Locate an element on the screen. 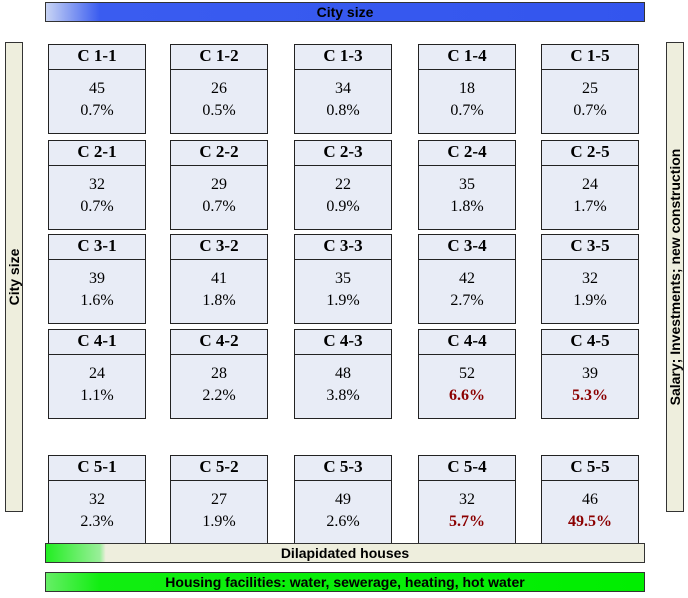 Image resolution: width=688 pixels, height=598 pixels. cell-body: 18 0.7% is located at coordinates (467, 102).